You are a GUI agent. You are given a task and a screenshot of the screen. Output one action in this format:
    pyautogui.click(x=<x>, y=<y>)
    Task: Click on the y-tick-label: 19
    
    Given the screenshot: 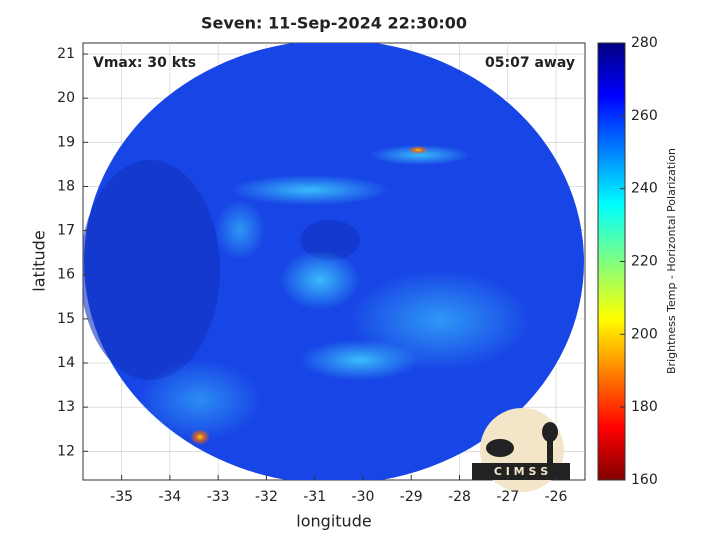 What is the action you would take?
    pyautogui.click(x=66, y=142)
    